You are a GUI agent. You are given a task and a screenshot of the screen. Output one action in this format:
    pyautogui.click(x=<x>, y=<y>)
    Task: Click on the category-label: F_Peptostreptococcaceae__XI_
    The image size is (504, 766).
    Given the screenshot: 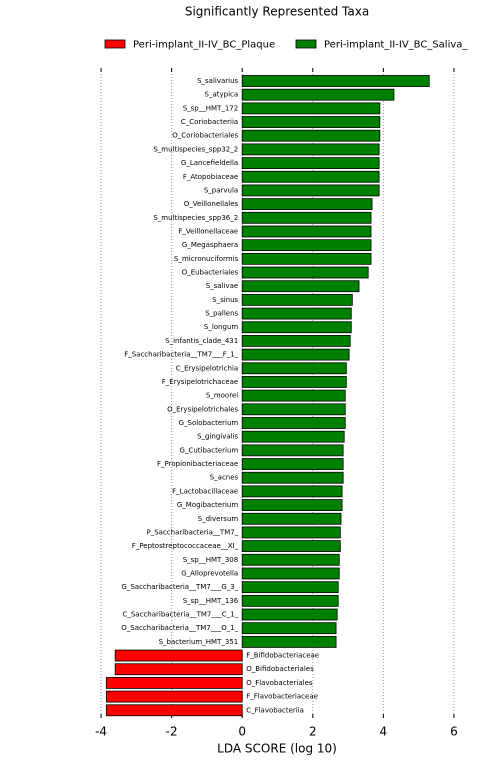 What is the action you would take?
    pyautogui.click(x=185, y=546)
    